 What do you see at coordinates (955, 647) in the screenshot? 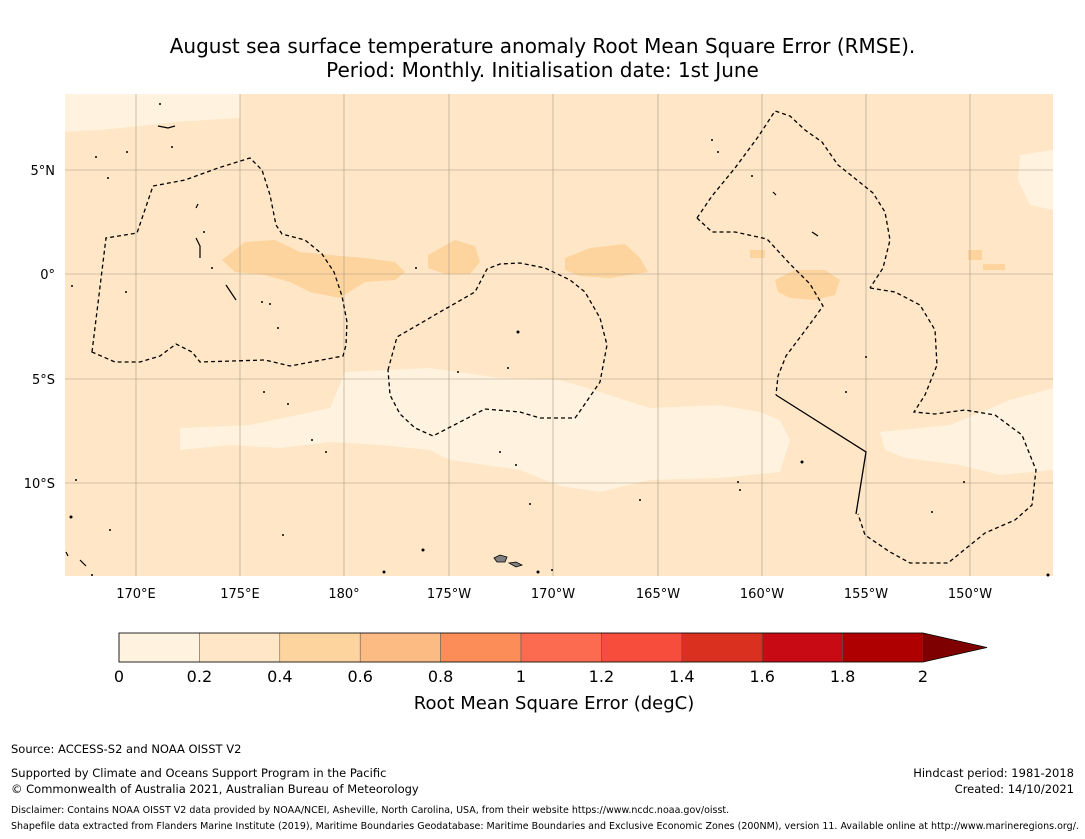
I see `colorbar-extend-arrow` at bounding box center [955, 647].